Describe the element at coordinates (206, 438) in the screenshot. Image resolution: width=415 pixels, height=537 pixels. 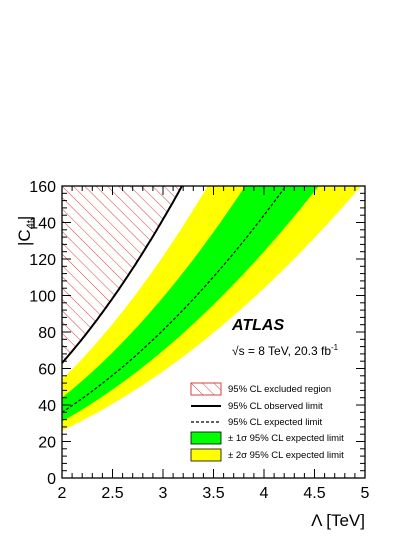
I see `legend-key-1sigma` at that location.